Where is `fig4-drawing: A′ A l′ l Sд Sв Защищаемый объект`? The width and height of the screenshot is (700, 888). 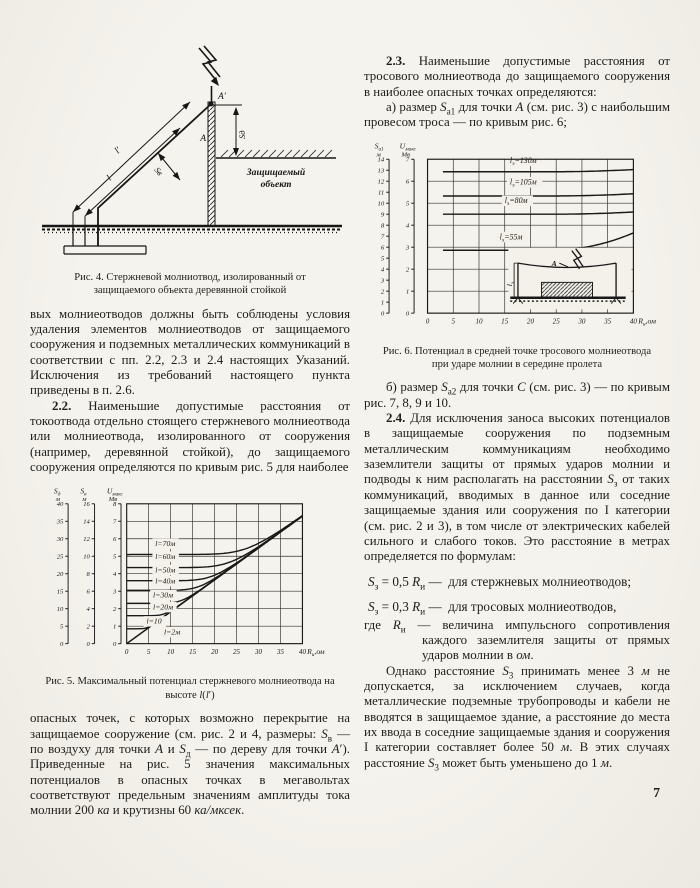 fig4-drawing: A′ A l′ l Sд Sв Защищаемый объект is located at coordinates (192, 150).